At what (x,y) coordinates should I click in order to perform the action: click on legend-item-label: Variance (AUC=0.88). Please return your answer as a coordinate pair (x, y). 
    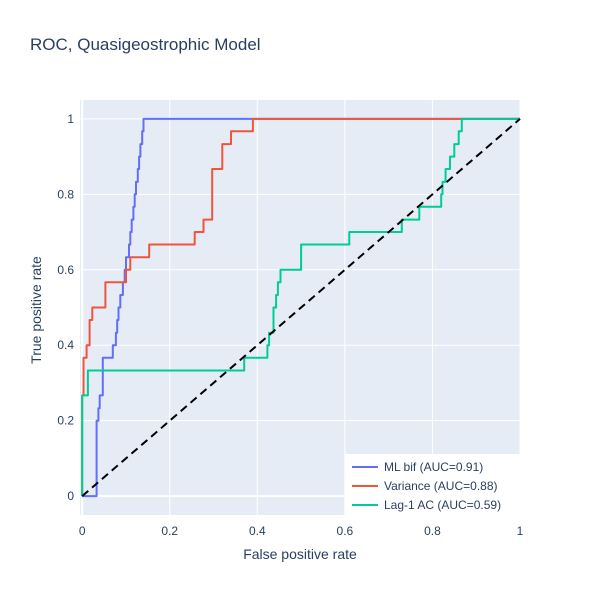
    Looking at the image, I should click on (441, 486).